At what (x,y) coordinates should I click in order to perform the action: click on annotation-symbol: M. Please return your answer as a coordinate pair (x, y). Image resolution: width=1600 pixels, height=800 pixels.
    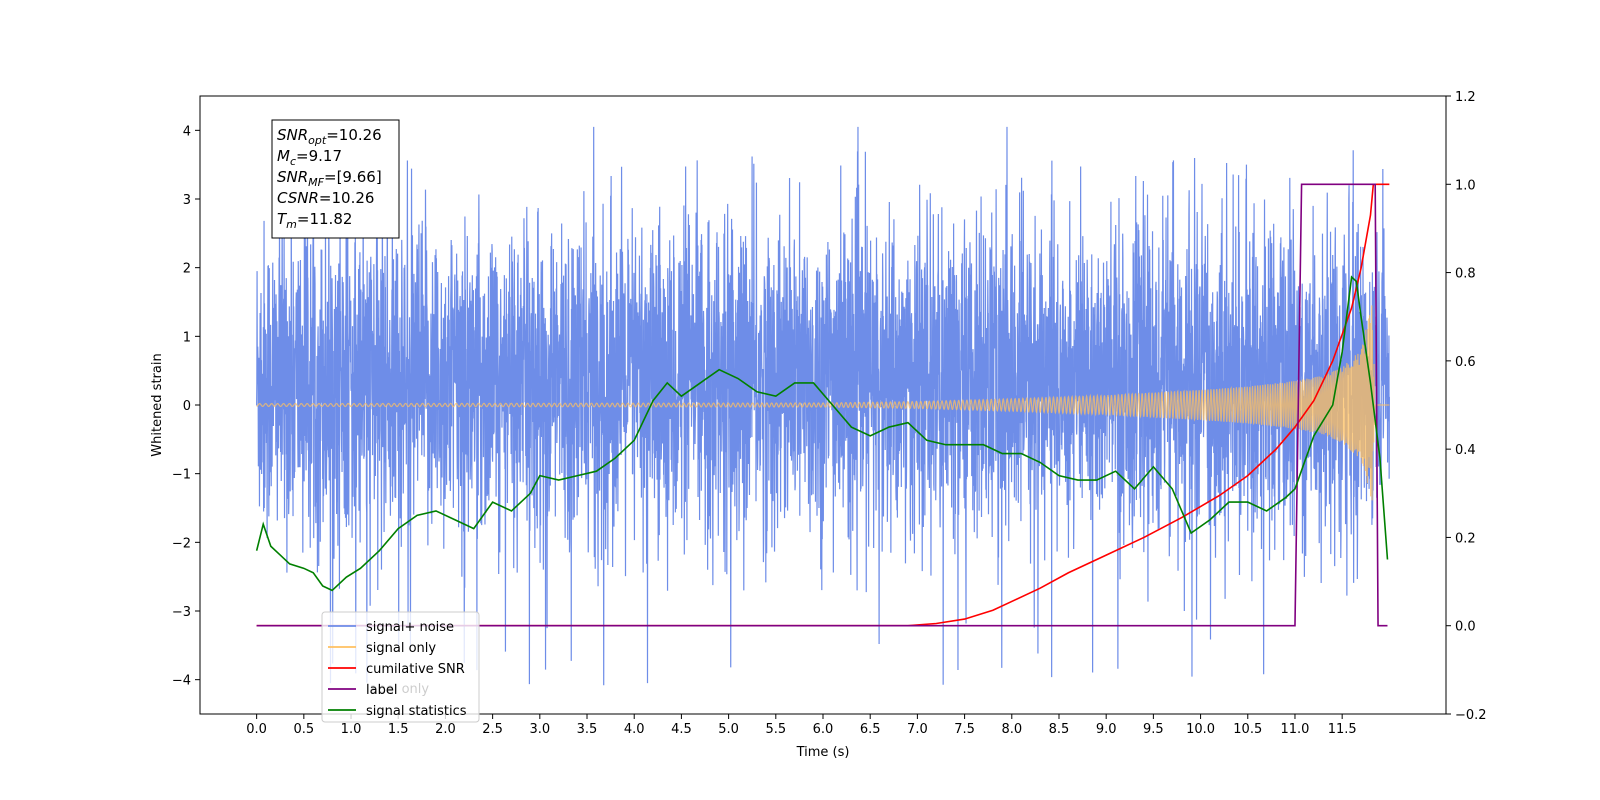
    Looking at the image, I should click on (283, 156).